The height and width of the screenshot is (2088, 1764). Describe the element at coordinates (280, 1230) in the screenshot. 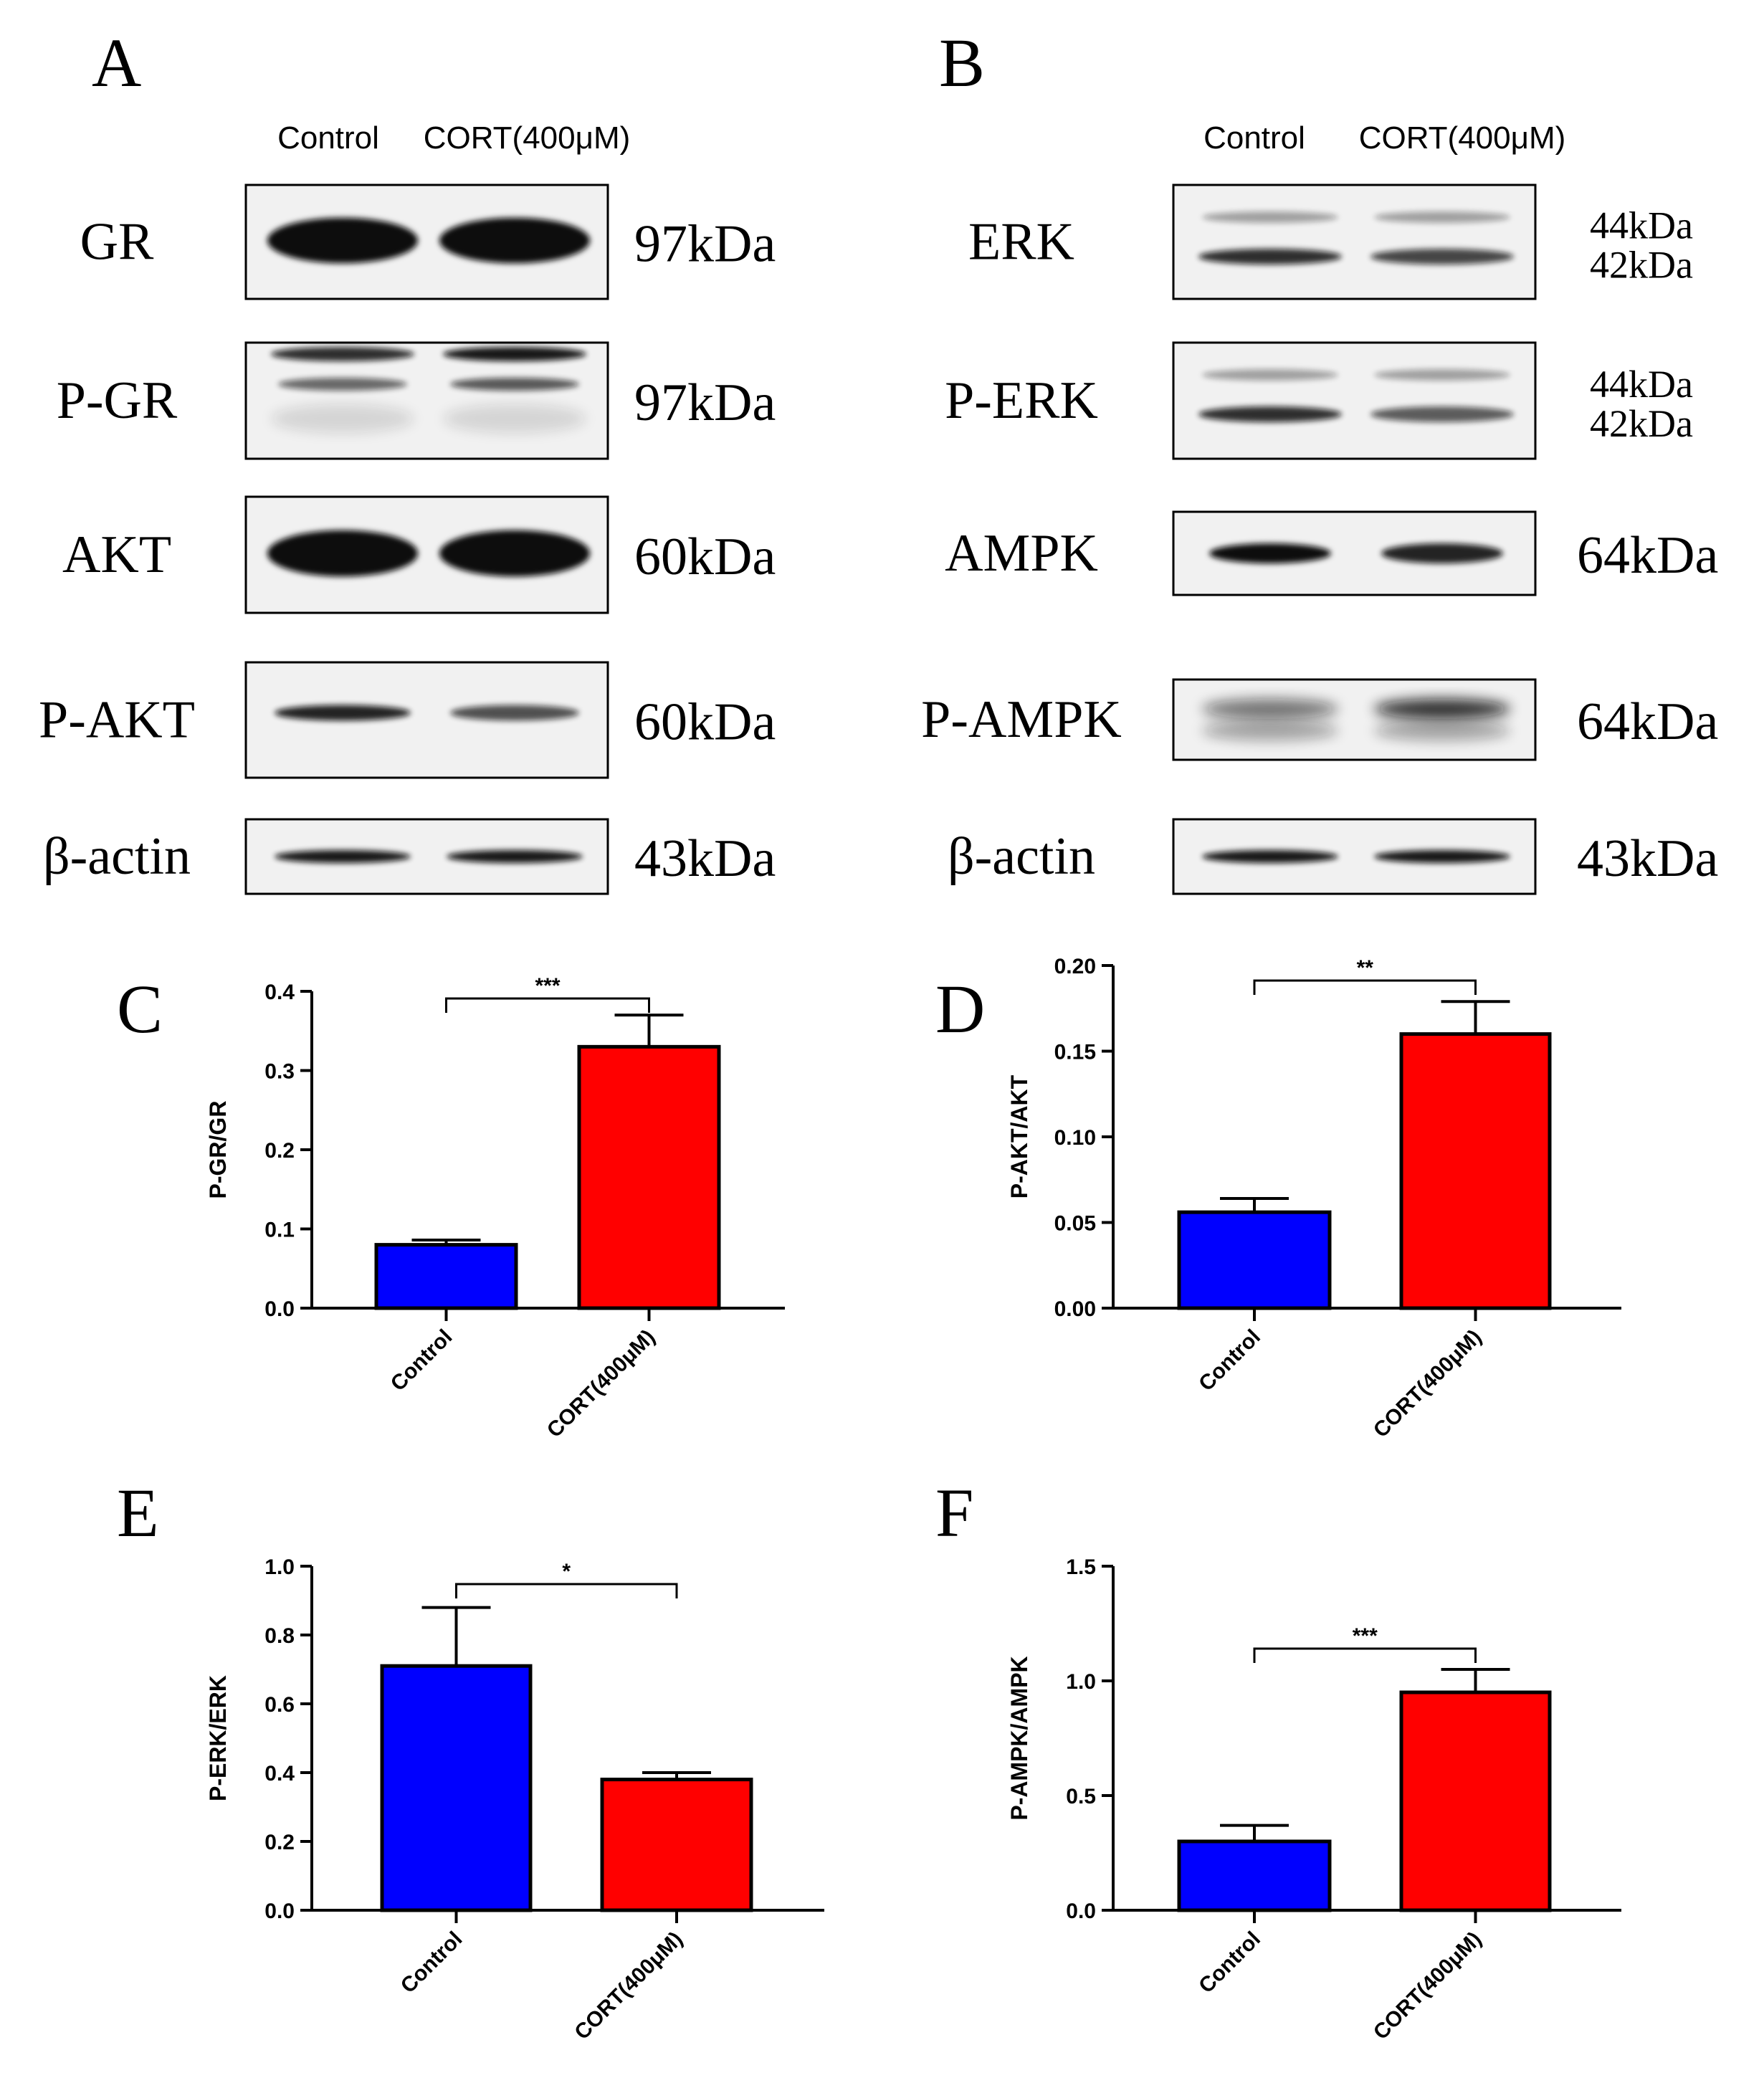

I see `y-tick-label: 0.1` at that location.